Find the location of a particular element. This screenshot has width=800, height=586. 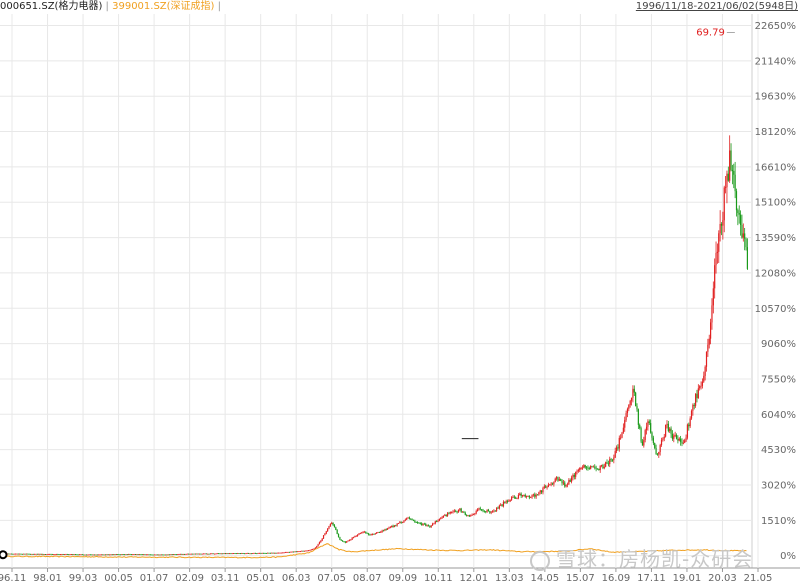

x-tick-label: 06.03 is located at coordinates (296, 578).